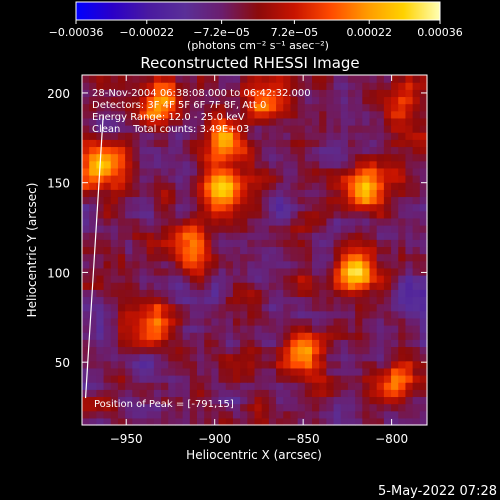 Image resolution: width=500 pixels, height=500 pixels. Describe the element at coordinates (146, 32) in the screenshot. I see `colorbar-tick-label: −0.00022` at that location.